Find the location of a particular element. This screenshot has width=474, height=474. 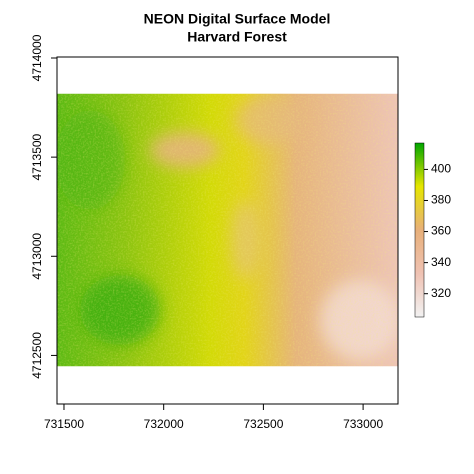

chart-title: NEON Digital Surface Model is located at coordinates (237, 19).